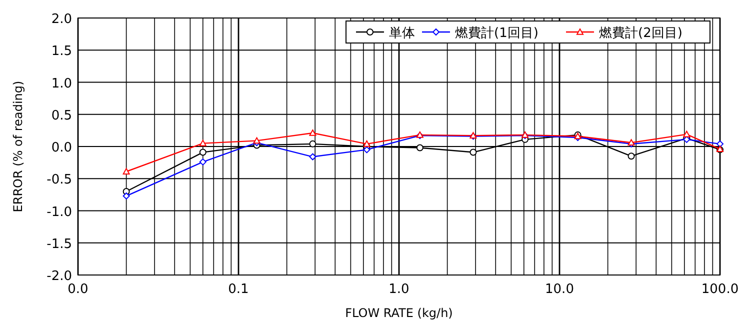  Describe the element at coordinates (59, 244) in the screenshot. I see `y-tick-label: -1.5` at that location.